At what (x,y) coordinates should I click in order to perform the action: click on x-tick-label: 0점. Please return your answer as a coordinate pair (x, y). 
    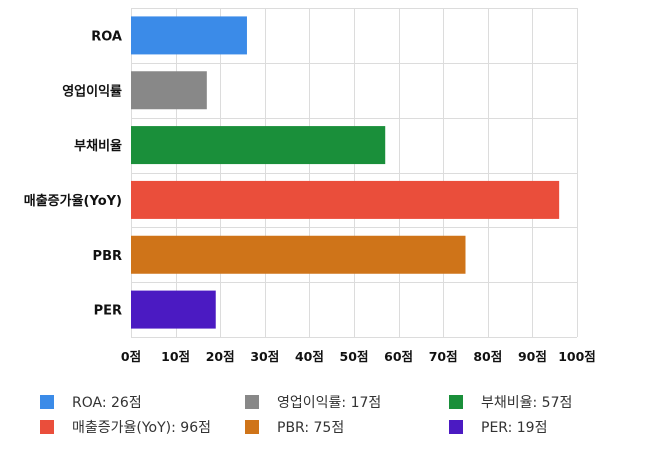
    Looking at the image, I should click on (131, 356).